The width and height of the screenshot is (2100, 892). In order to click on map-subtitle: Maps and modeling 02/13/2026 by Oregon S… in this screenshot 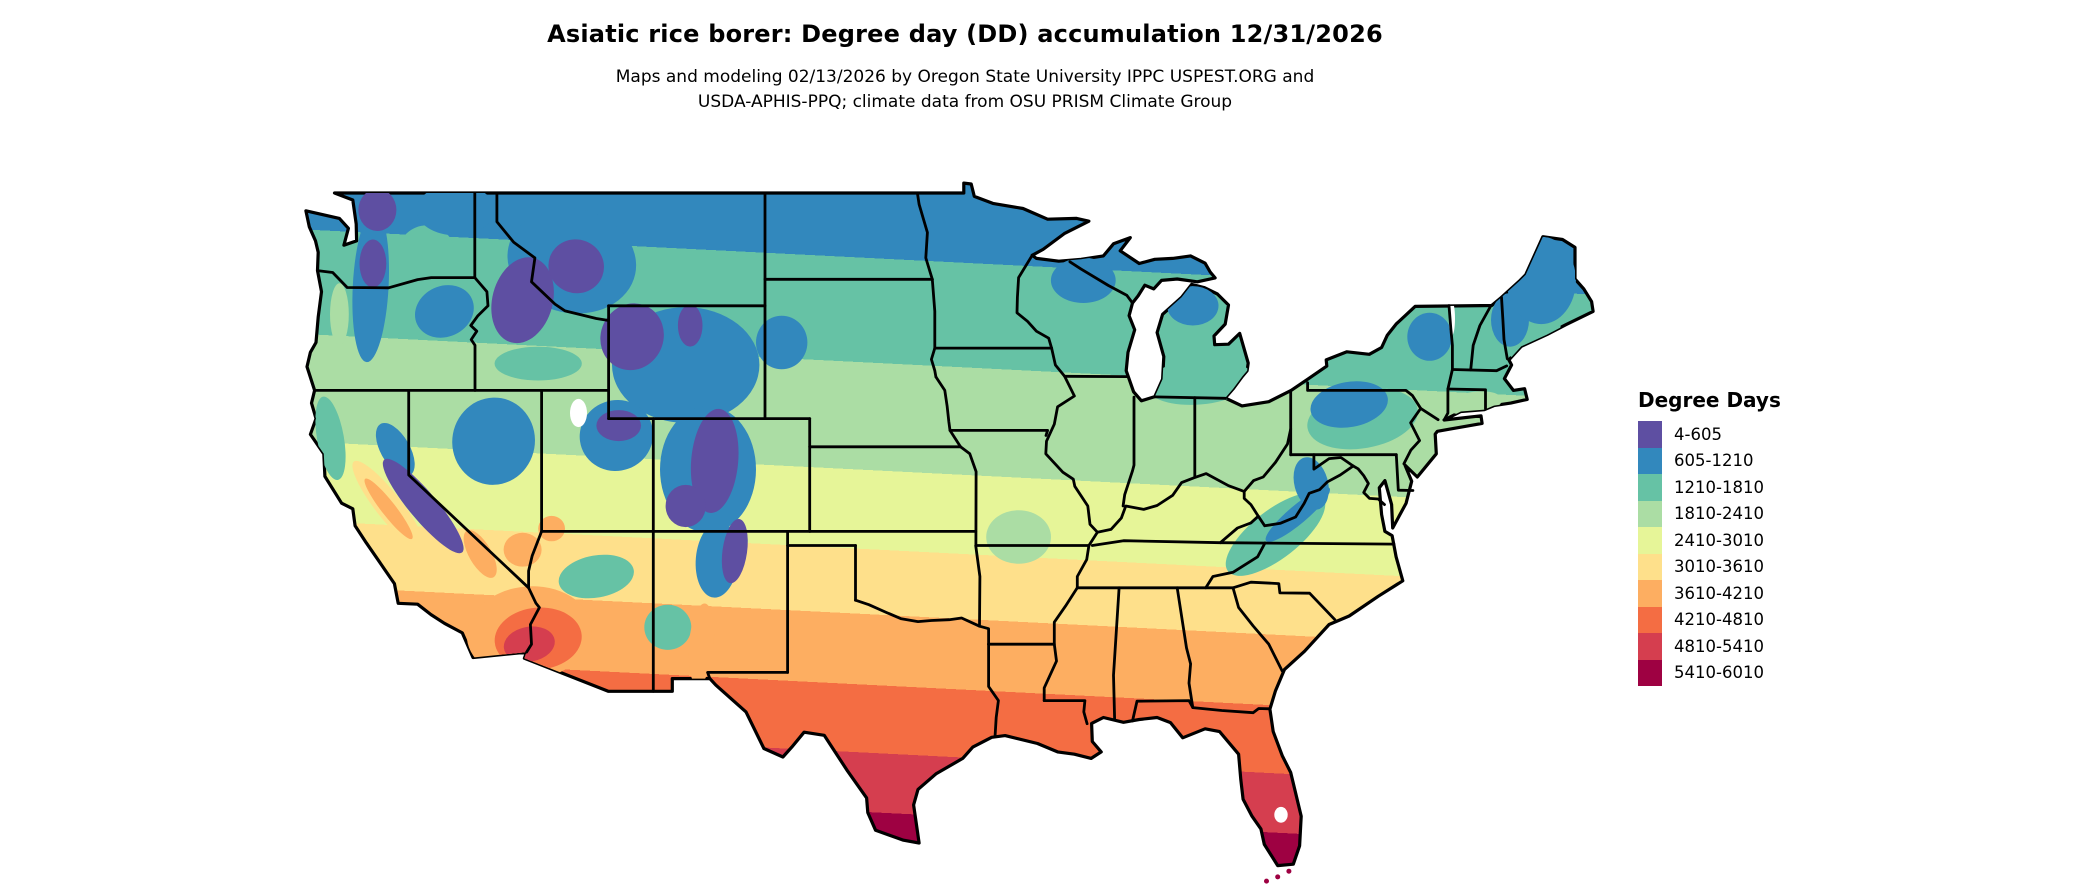, I will do `click(965, 90)`.